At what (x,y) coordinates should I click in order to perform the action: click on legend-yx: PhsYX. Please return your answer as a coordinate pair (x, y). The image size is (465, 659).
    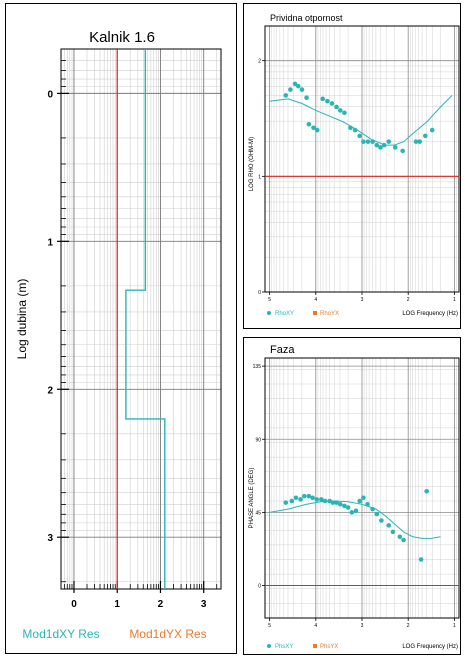
    Looking at the image, I should click on (329, 647).